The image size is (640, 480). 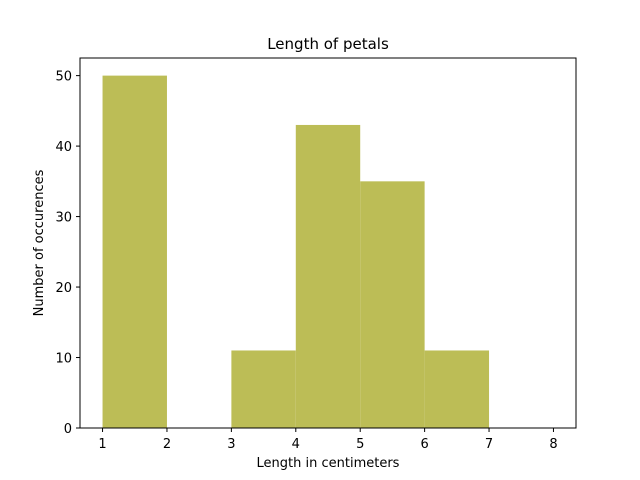 I want to click on x-tick-label: 5, so click(x=360, y=444).